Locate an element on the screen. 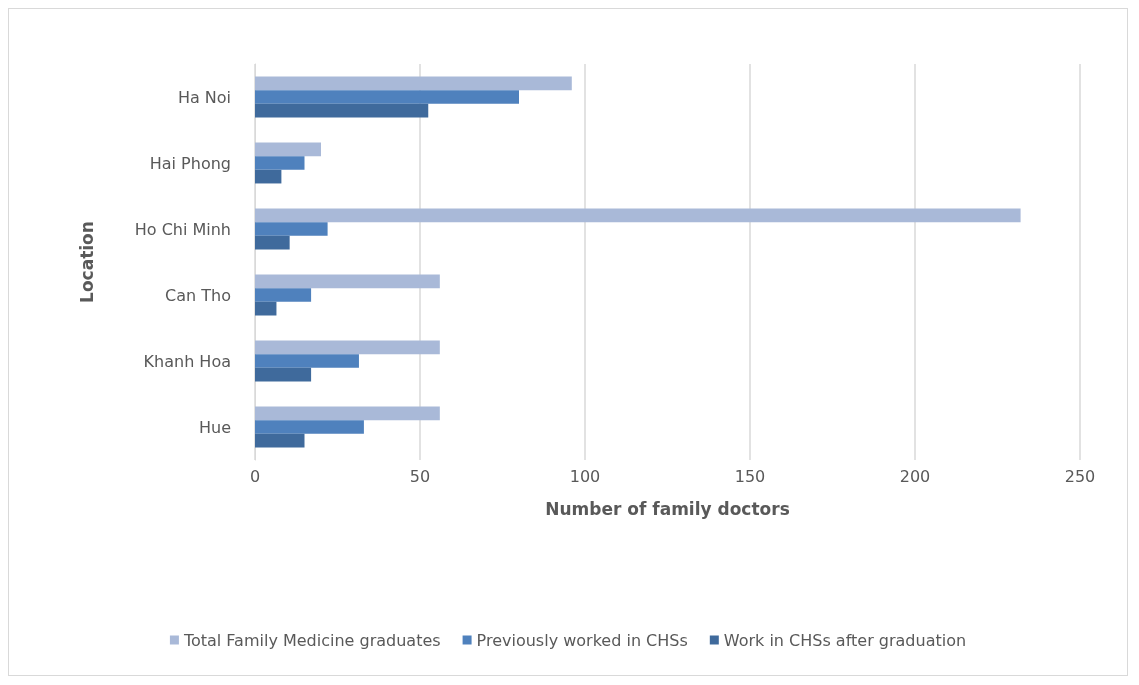  x-tick-label: 250 is located at coordinates (1080, 476).